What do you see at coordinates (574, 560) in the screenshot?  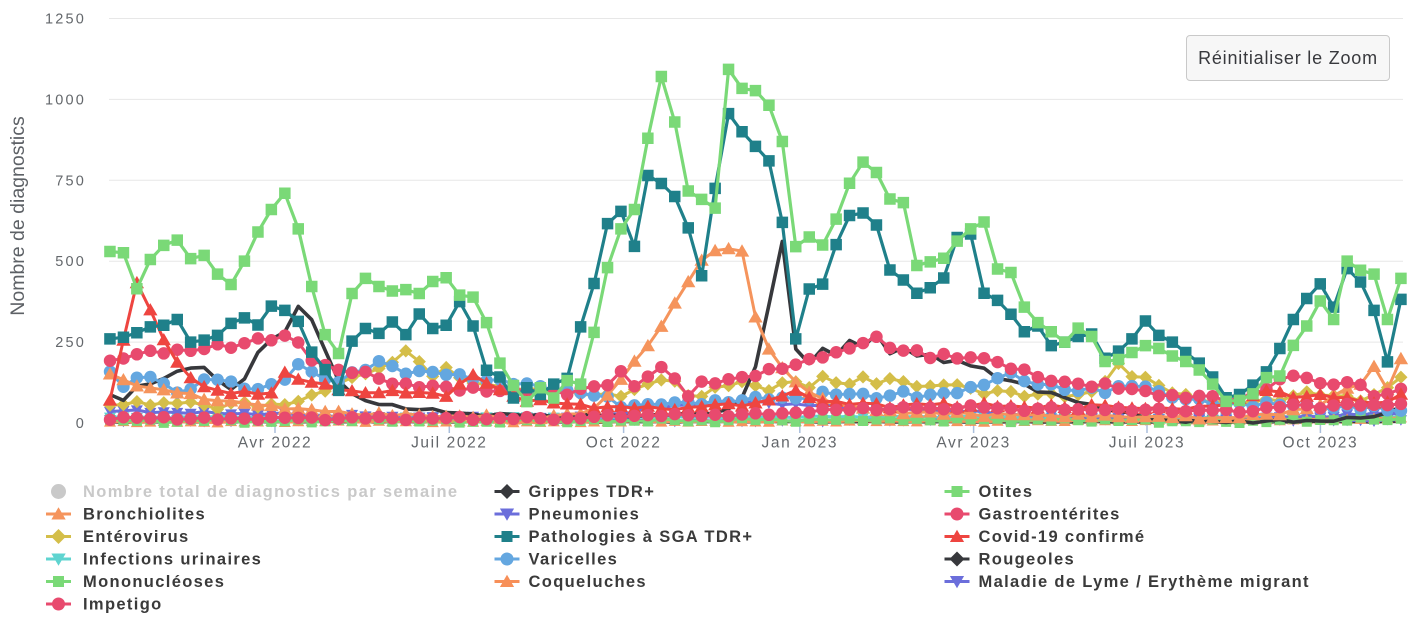 I see `svg-text: Varicelles` at bounding box center [574, 560].